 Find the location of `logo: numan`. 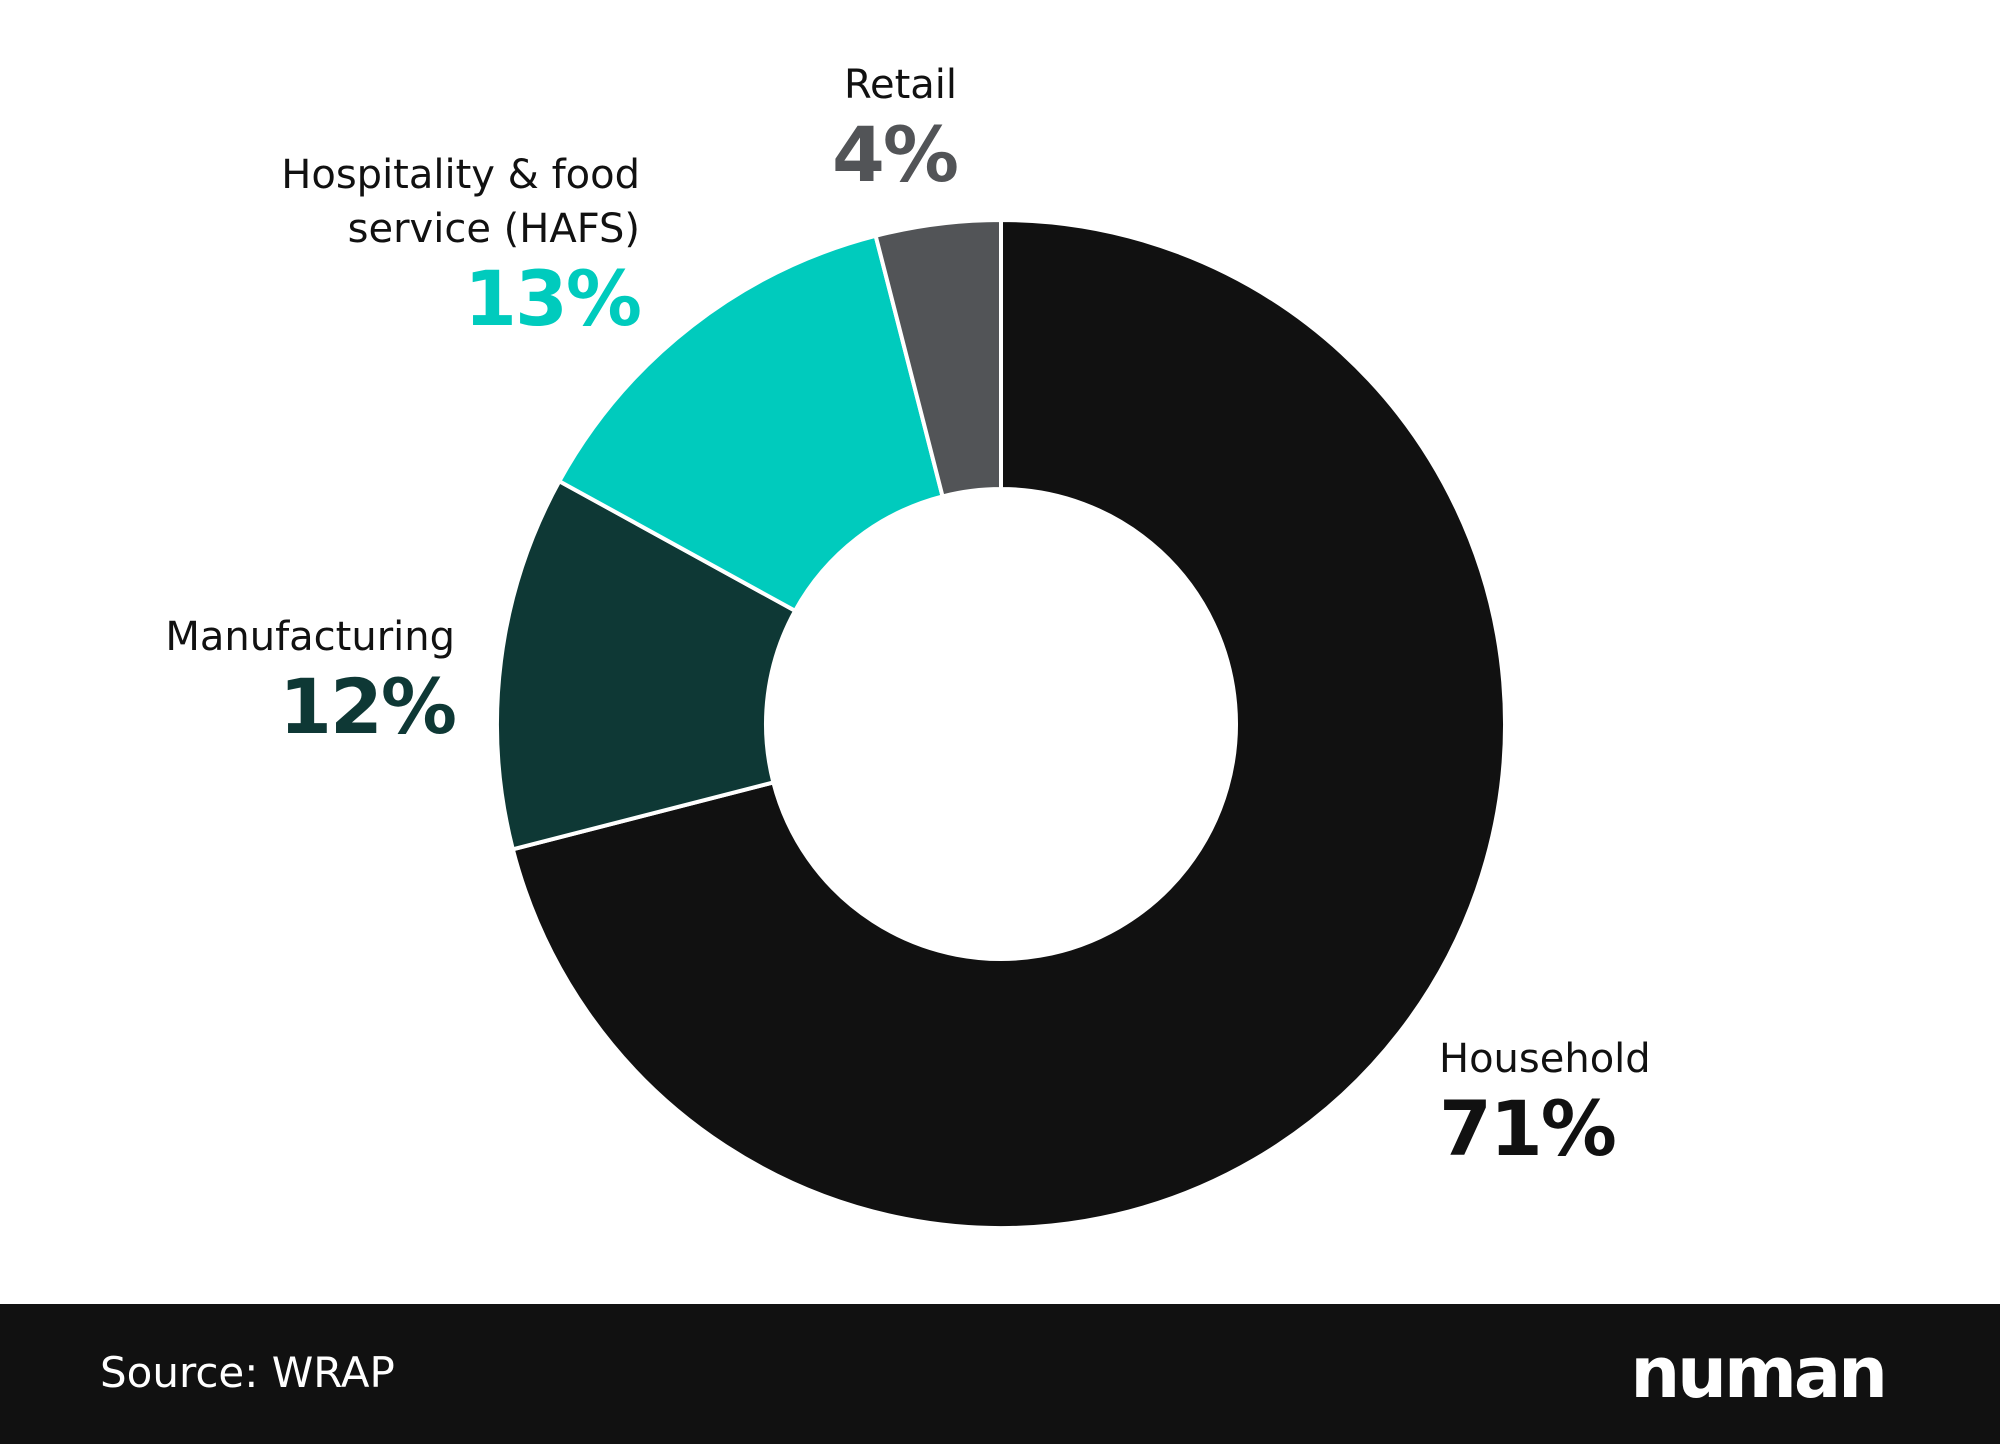

logo: numan is located at coordinates (1759, 1373).